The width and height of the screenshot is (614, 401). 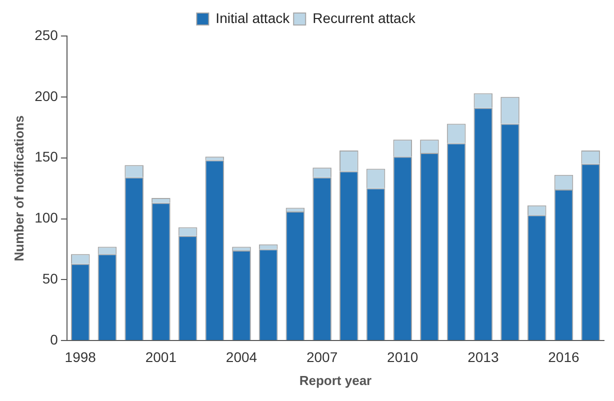 What do you see at coordinates (46, 218) in the screenshot?
I see `y-tick-label: 100` at bounding box center [46, 218].